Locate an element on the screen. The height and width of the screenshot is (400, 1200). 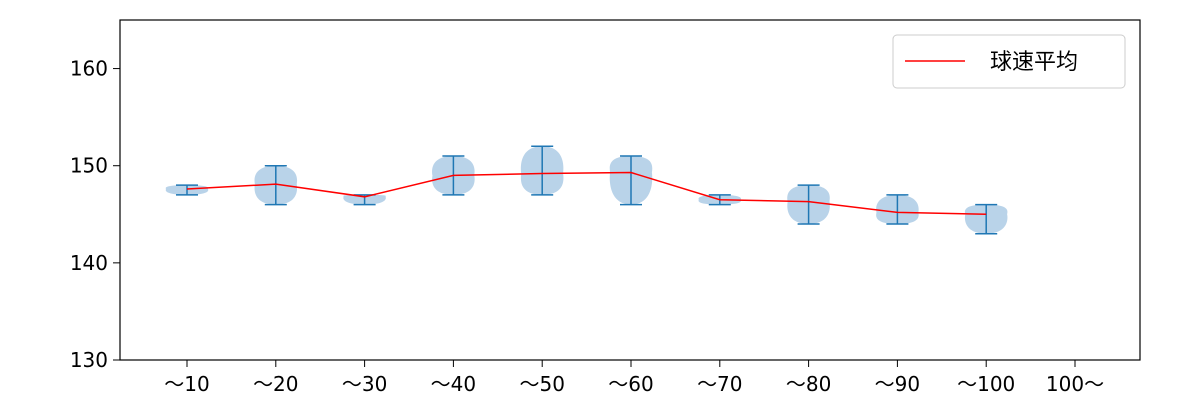
x-tick-label: ～30 is located at coordinates (364, 384).